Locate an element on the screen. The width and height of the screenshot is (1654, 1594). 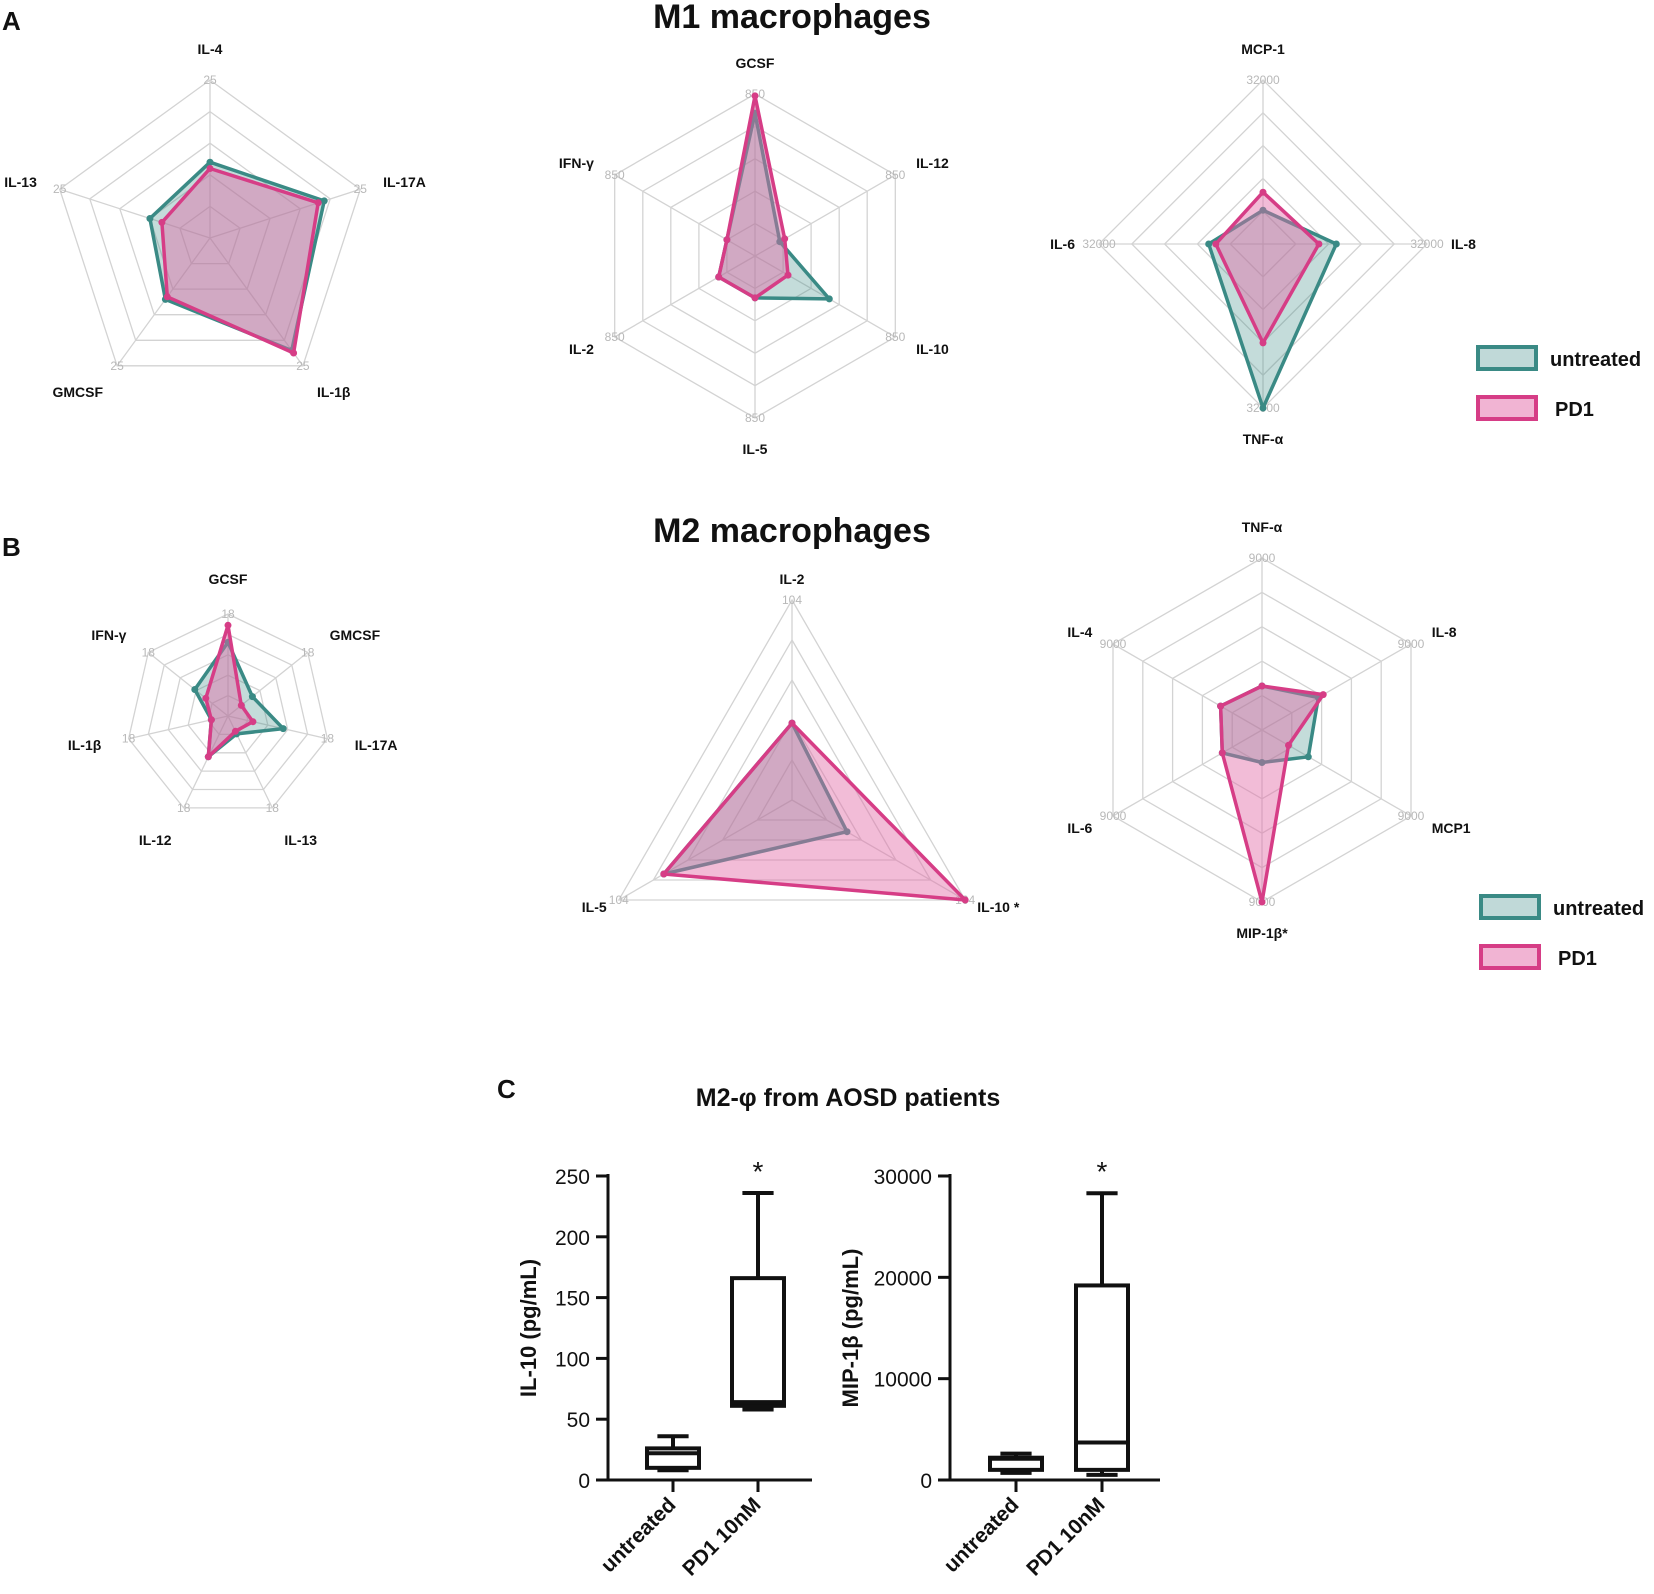
tick-label: 104 is located at coordinates (619, 900).